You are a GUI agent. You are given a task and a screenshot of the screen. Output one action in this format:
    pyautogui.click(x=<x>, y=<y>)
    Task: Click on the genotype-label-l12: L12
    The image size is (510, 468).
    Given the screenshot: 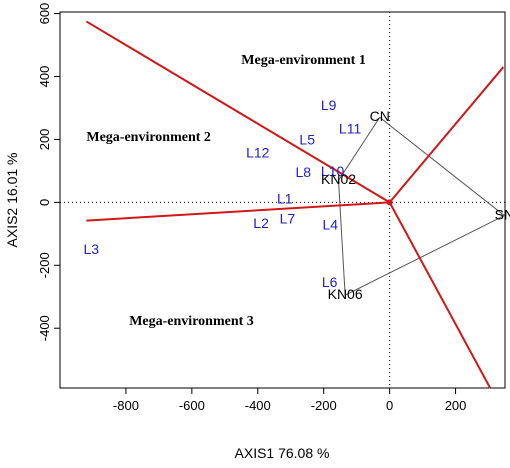 What is the action you would take?
    pyautogui.click(x=258, y=152)
    